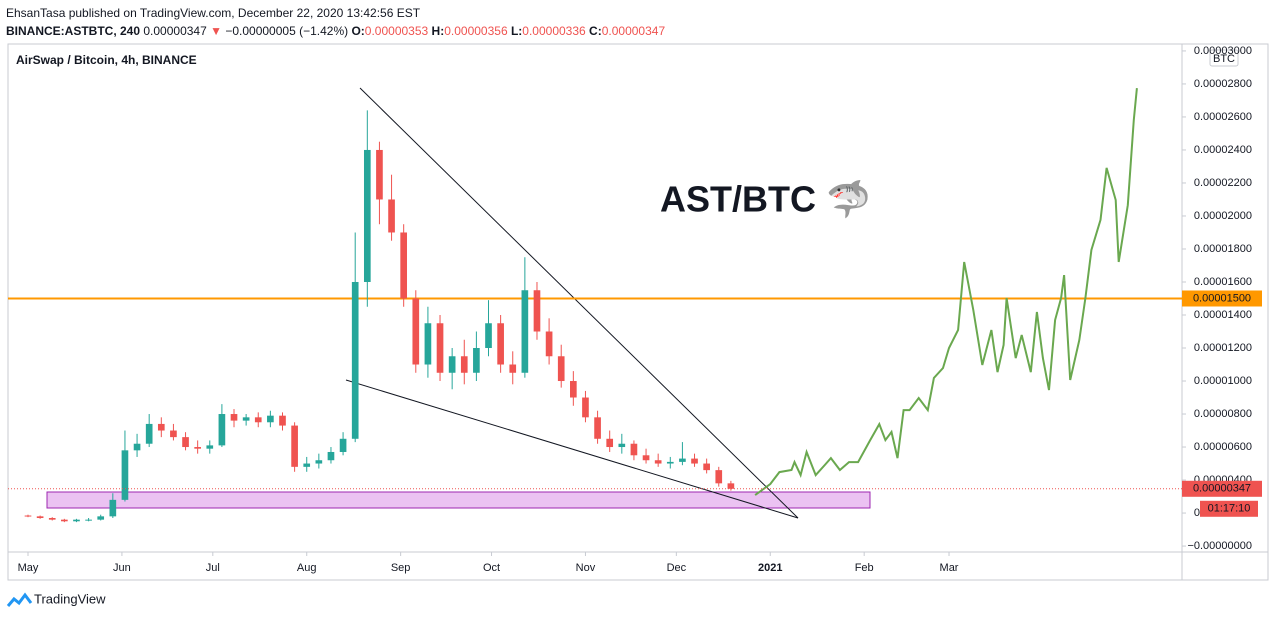  What do you see at coordinates (516, 31) in the screenshot?
I see `l-label: L:` at bounding box center [516, 31].